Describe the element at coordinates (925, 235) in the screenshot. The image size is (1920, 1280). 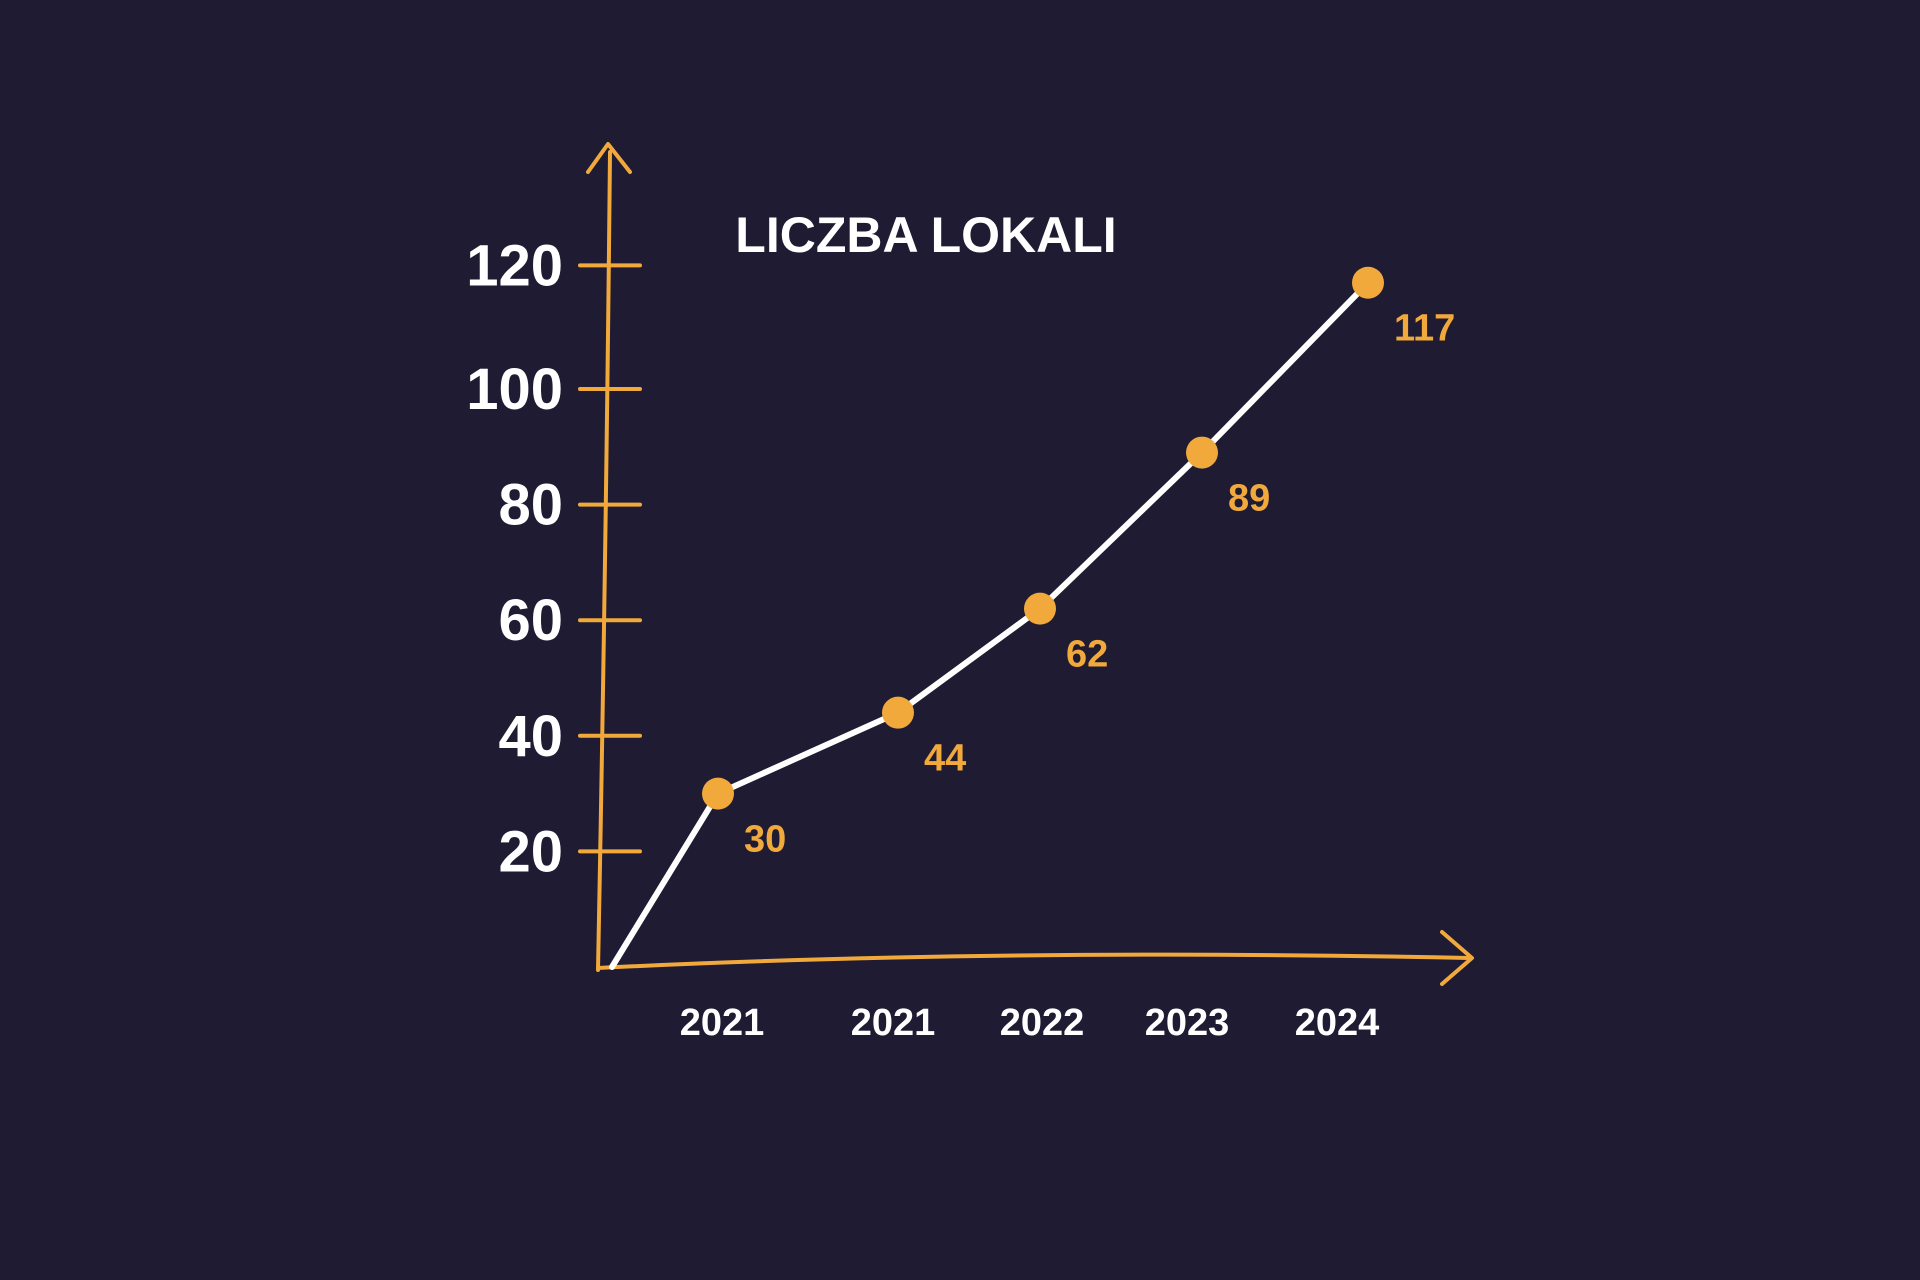
I see `chart-title: LICZBA LOKALI` at that location.